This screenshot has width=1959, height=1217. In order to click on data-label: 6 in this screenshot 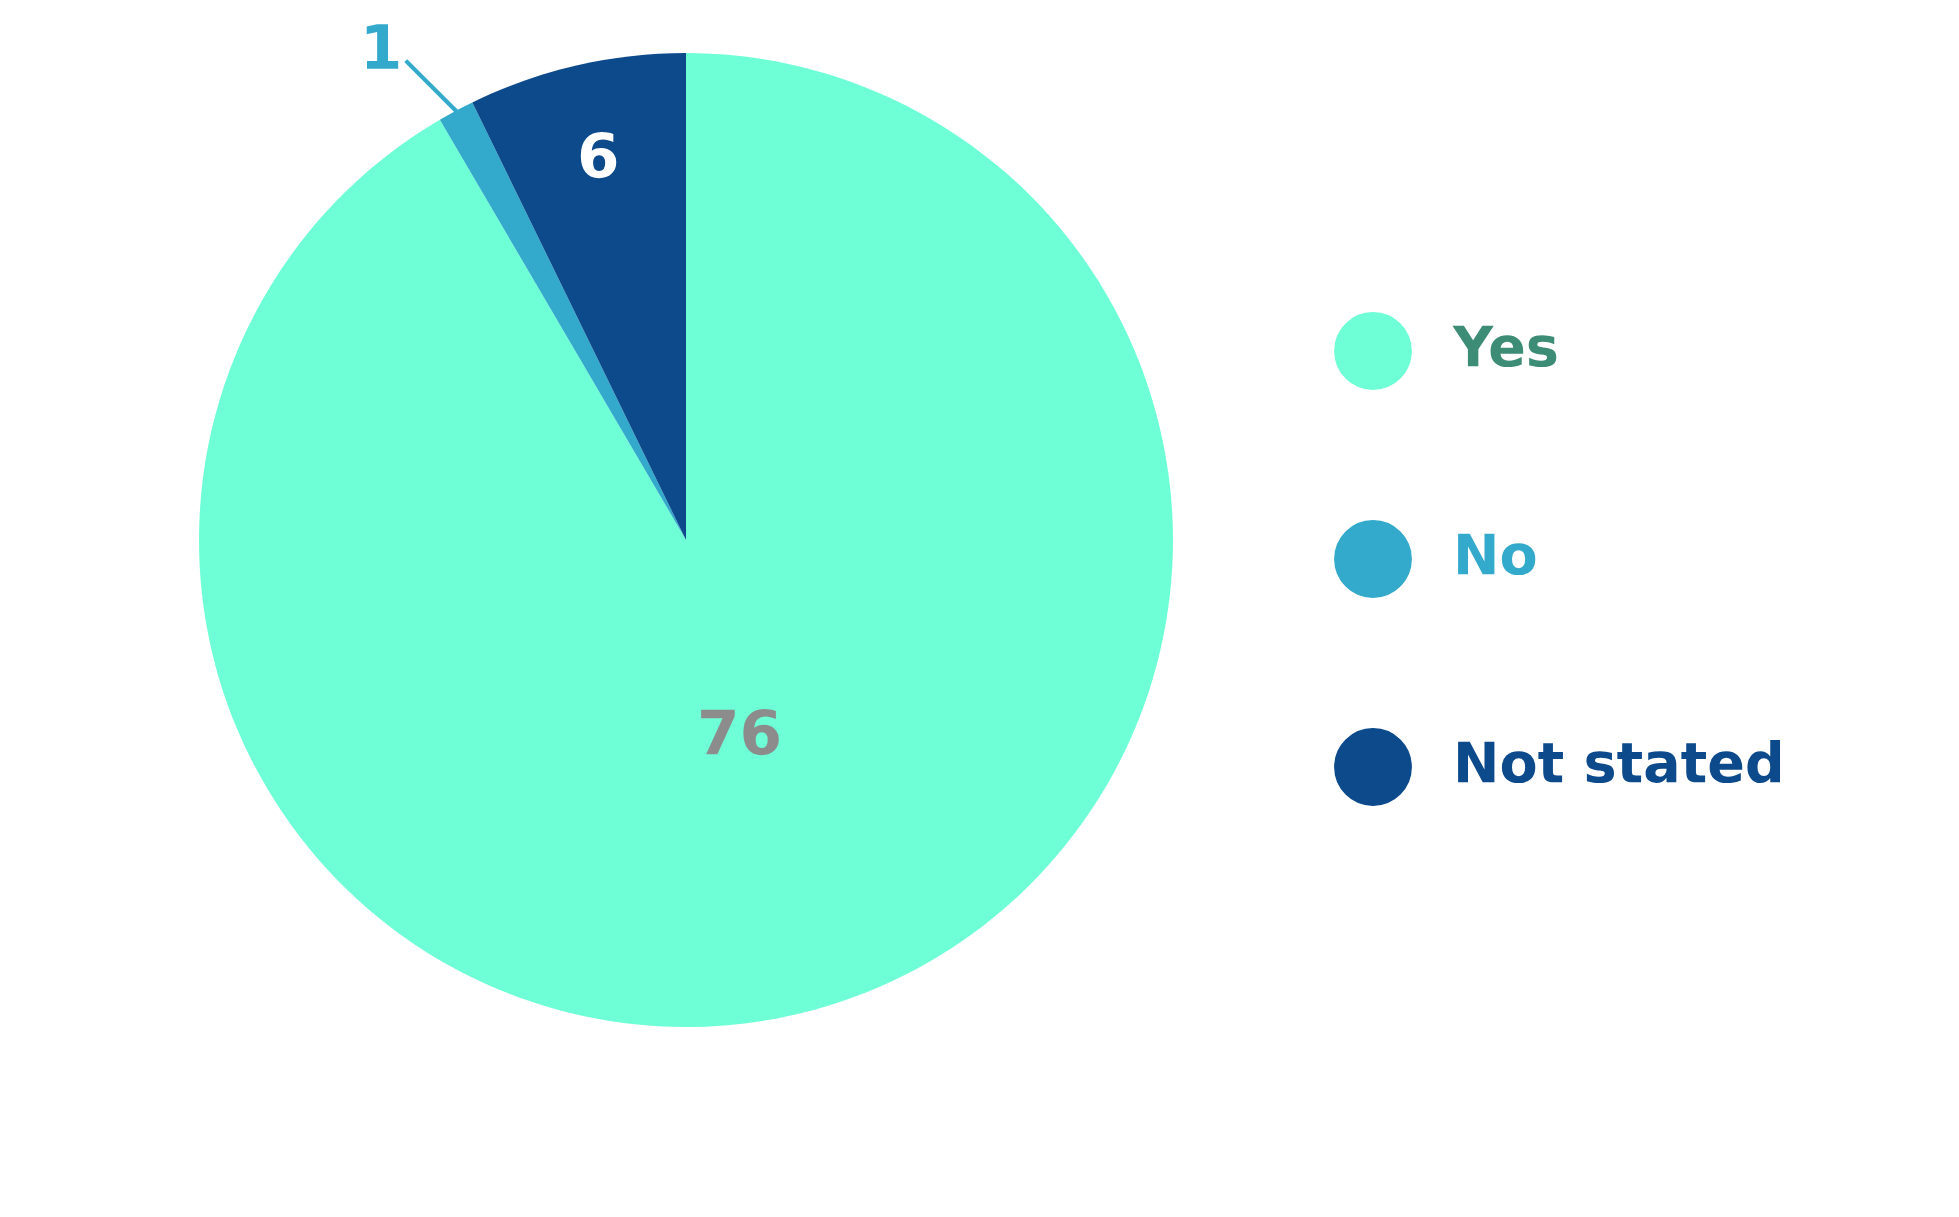, I will do `click(598, 155)`.